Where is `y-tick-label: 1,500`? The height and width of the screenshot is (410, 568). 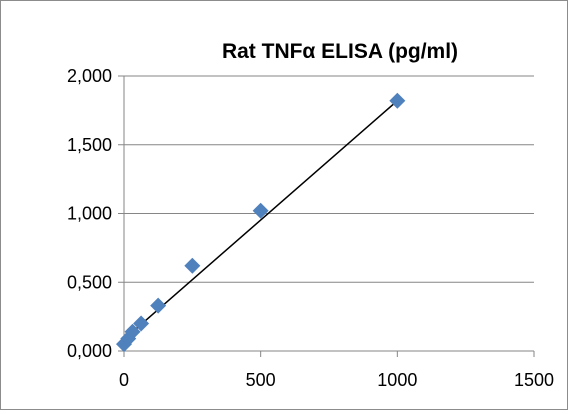
y-tick-label: 1,500 is located at coordinates (89, 145).